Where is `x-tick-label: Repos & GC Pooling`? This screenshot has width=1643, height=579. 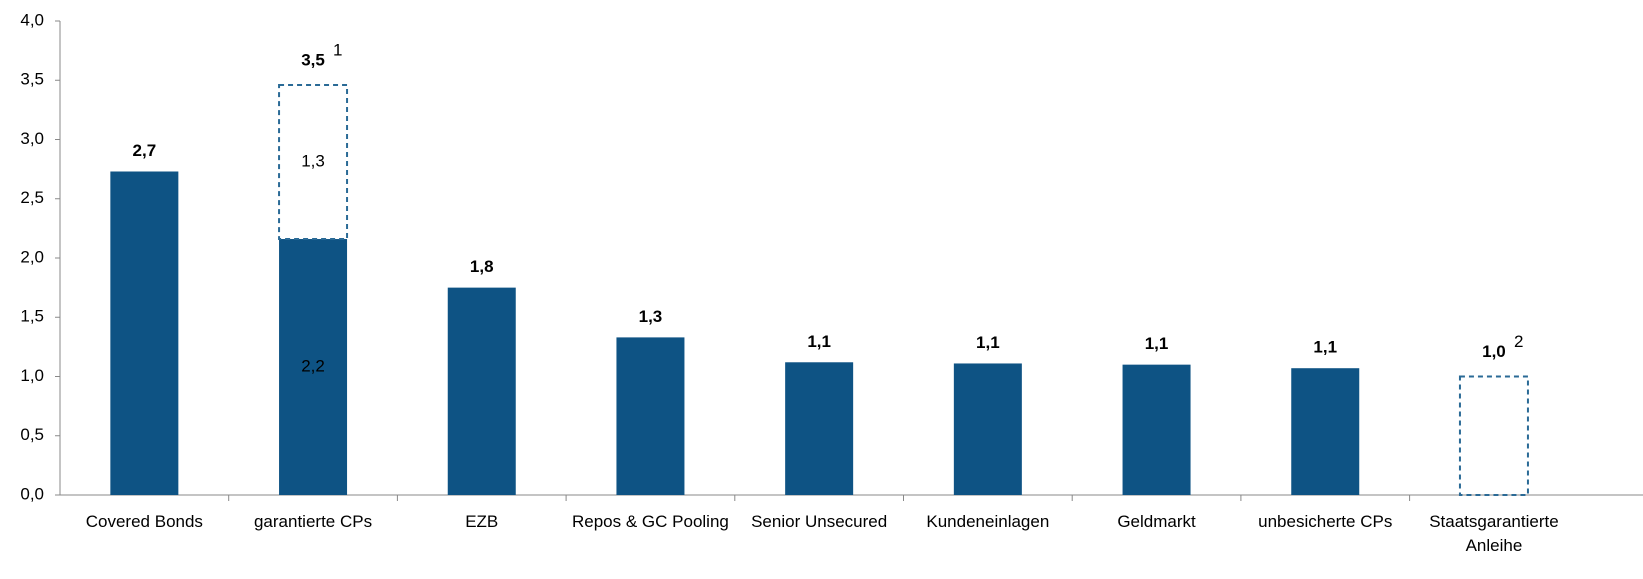 x-tick-label: Repos & GC Pooling is located at coordinates (650, 521).